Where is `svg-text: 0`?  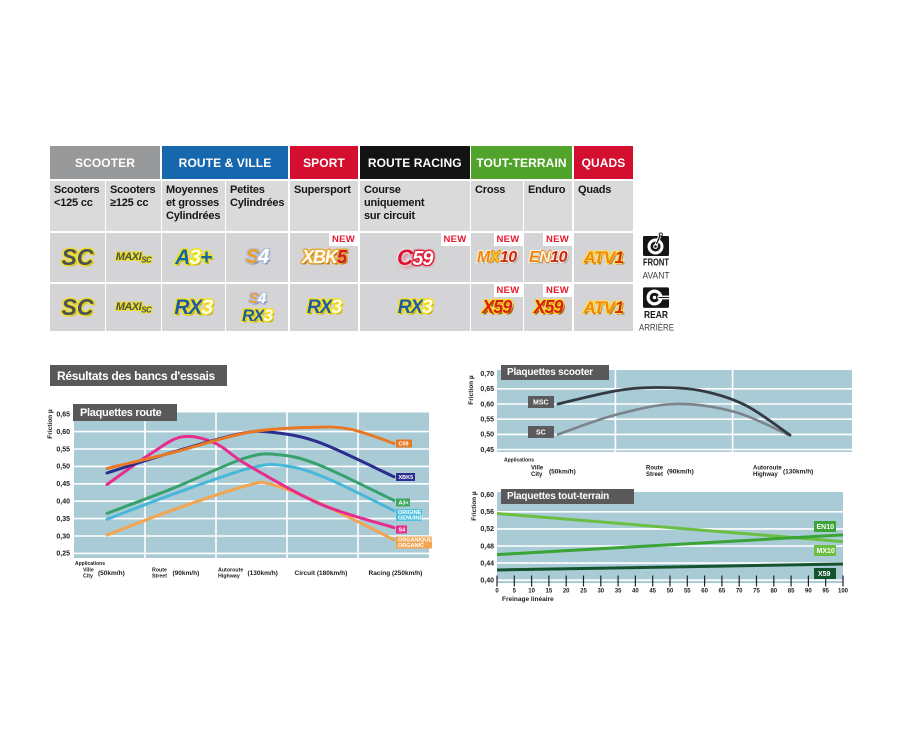
svg-text: 0 is located at coordinates (497, 592).